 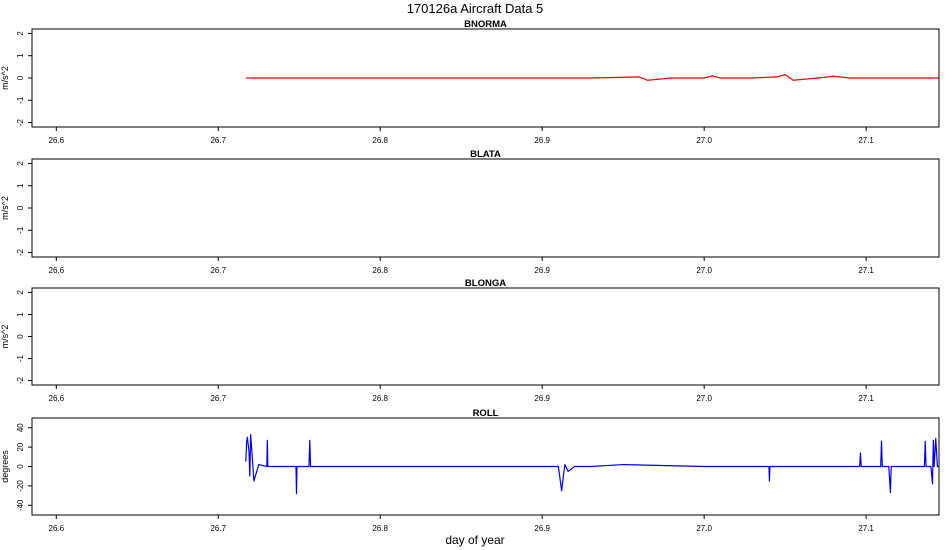 I want to click on figure-title: 170126a Aircraft Data 5, so click(x=475, y=8).